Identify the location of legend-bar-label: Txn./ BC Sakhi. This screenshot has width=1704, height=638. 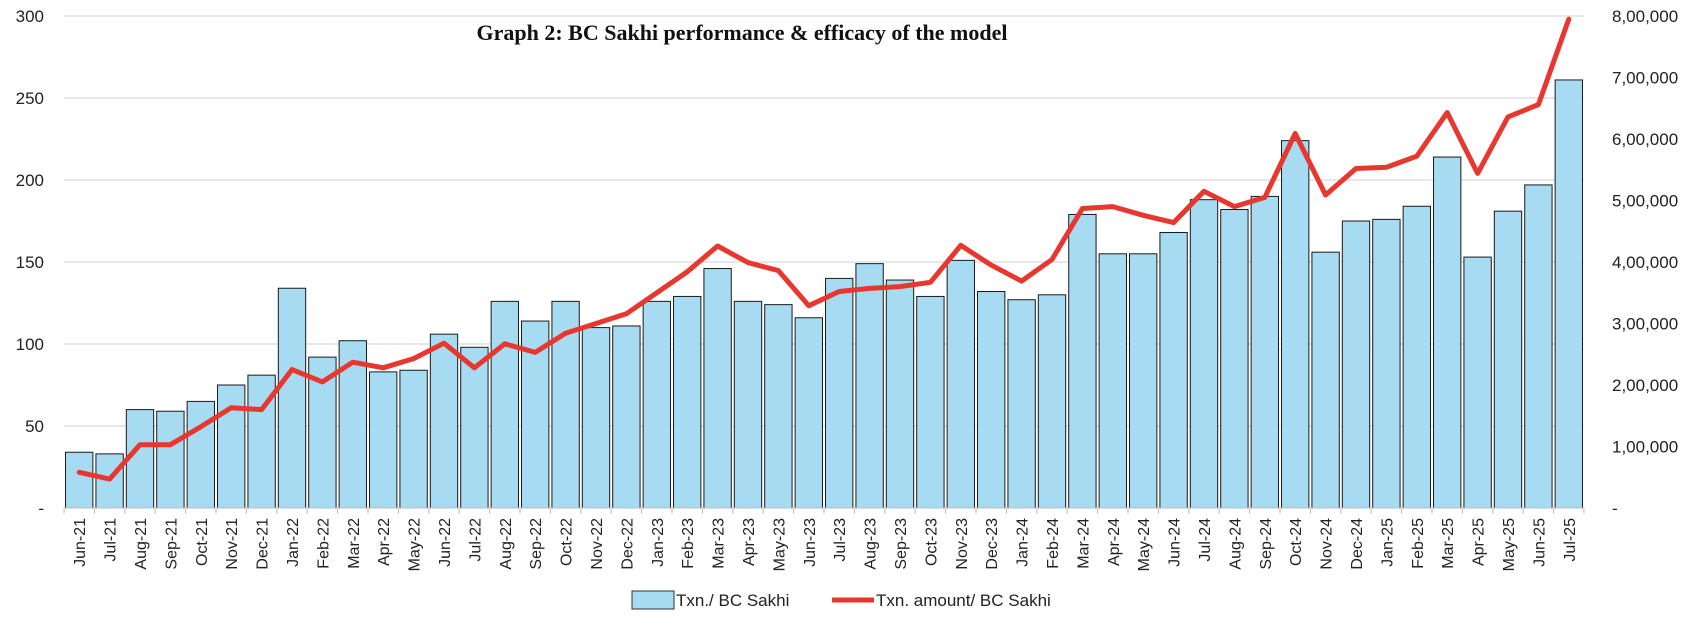
(732, 600).